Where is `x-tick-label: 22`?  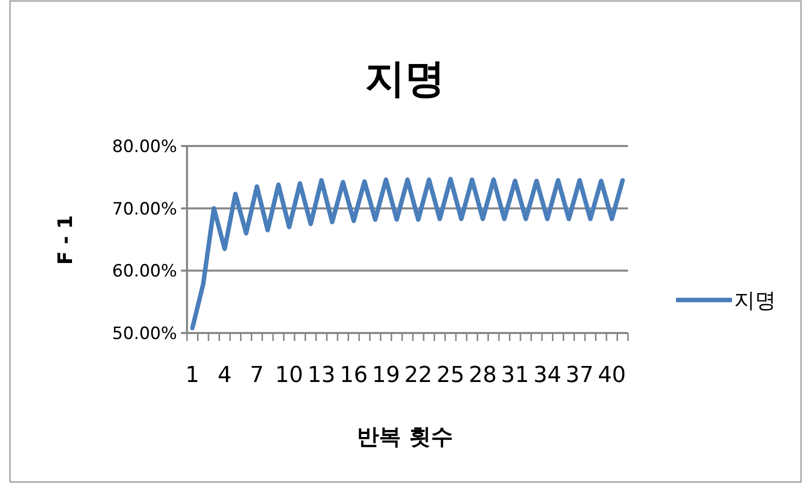 x-tick-label: 22 is located at coordinates (418, 375).